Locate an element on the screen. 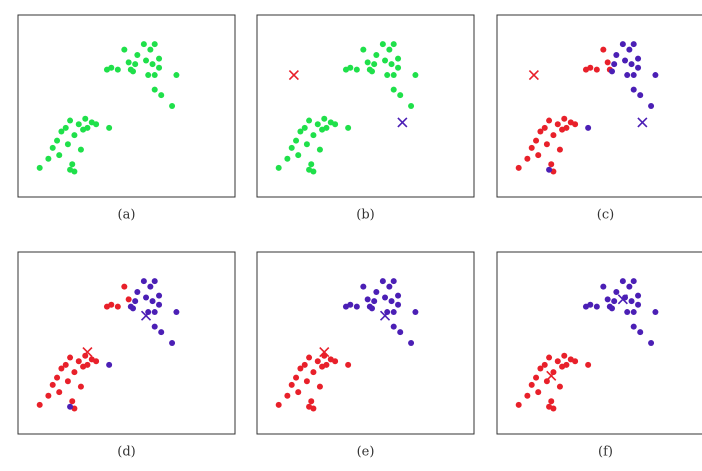 The height and width of the screenshot is (471, 702). panel: (f) is located at coordinates (599, 355).